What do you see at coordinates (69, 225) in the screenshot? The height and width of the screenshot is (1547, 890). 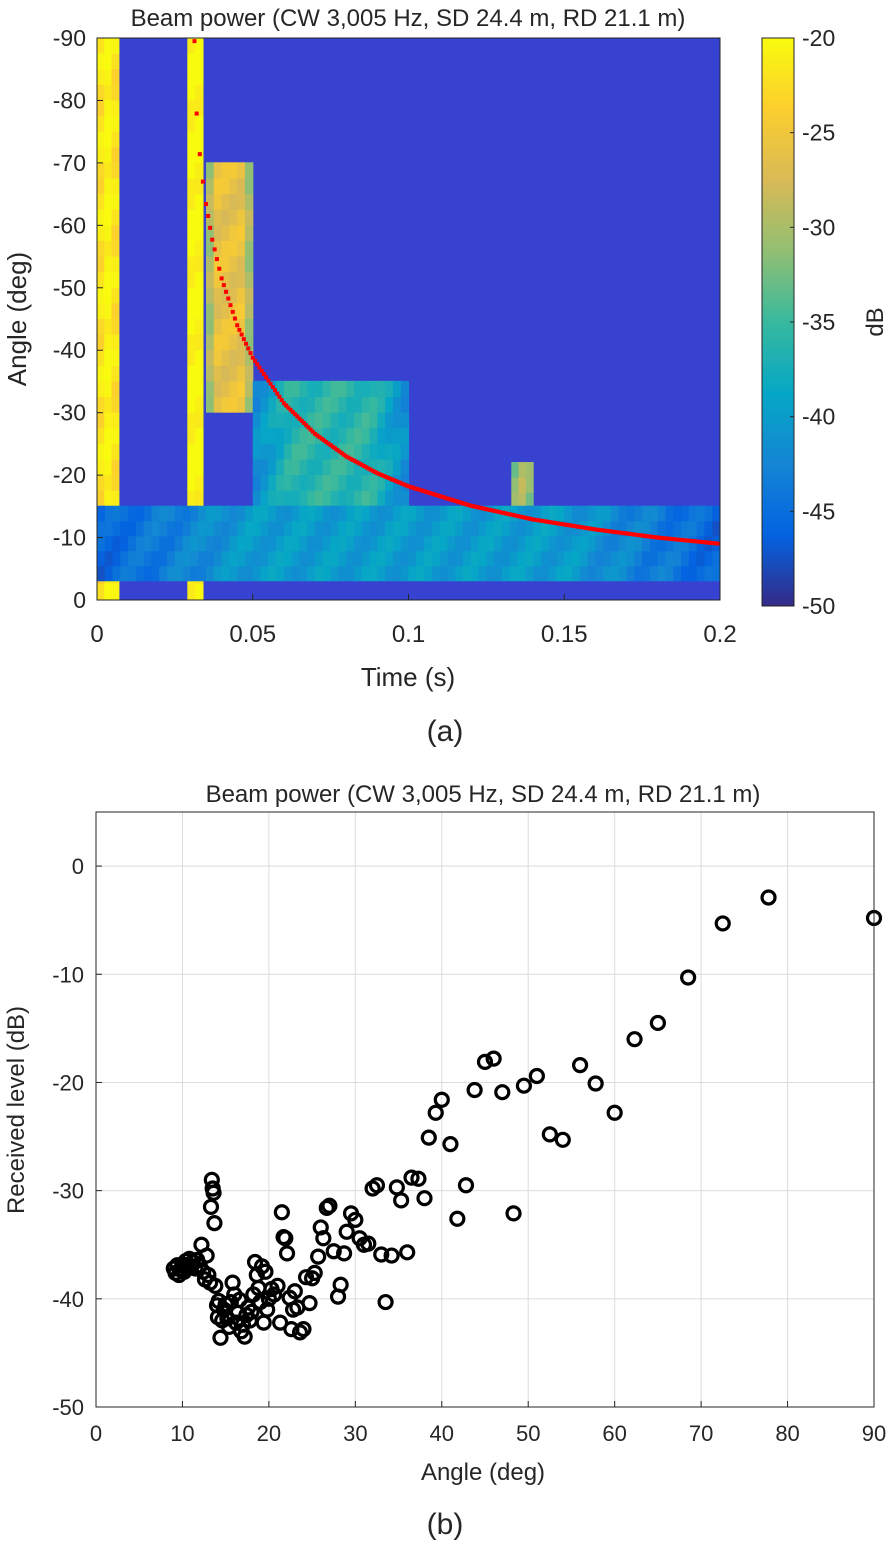 I see `y-tick-label: -60` at bounding box center [69, 225].